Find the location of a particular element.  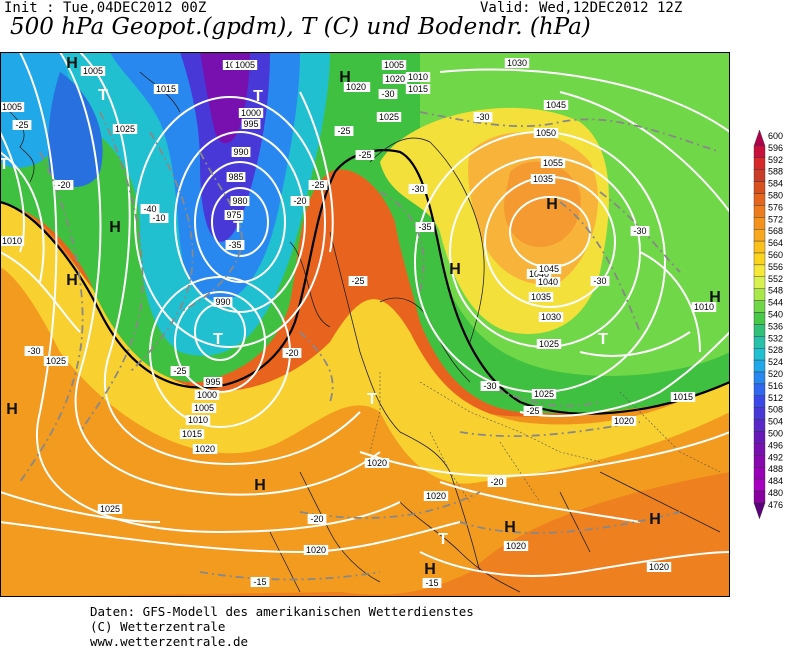

temp-label: -40 is located at coordinates (149, 209).